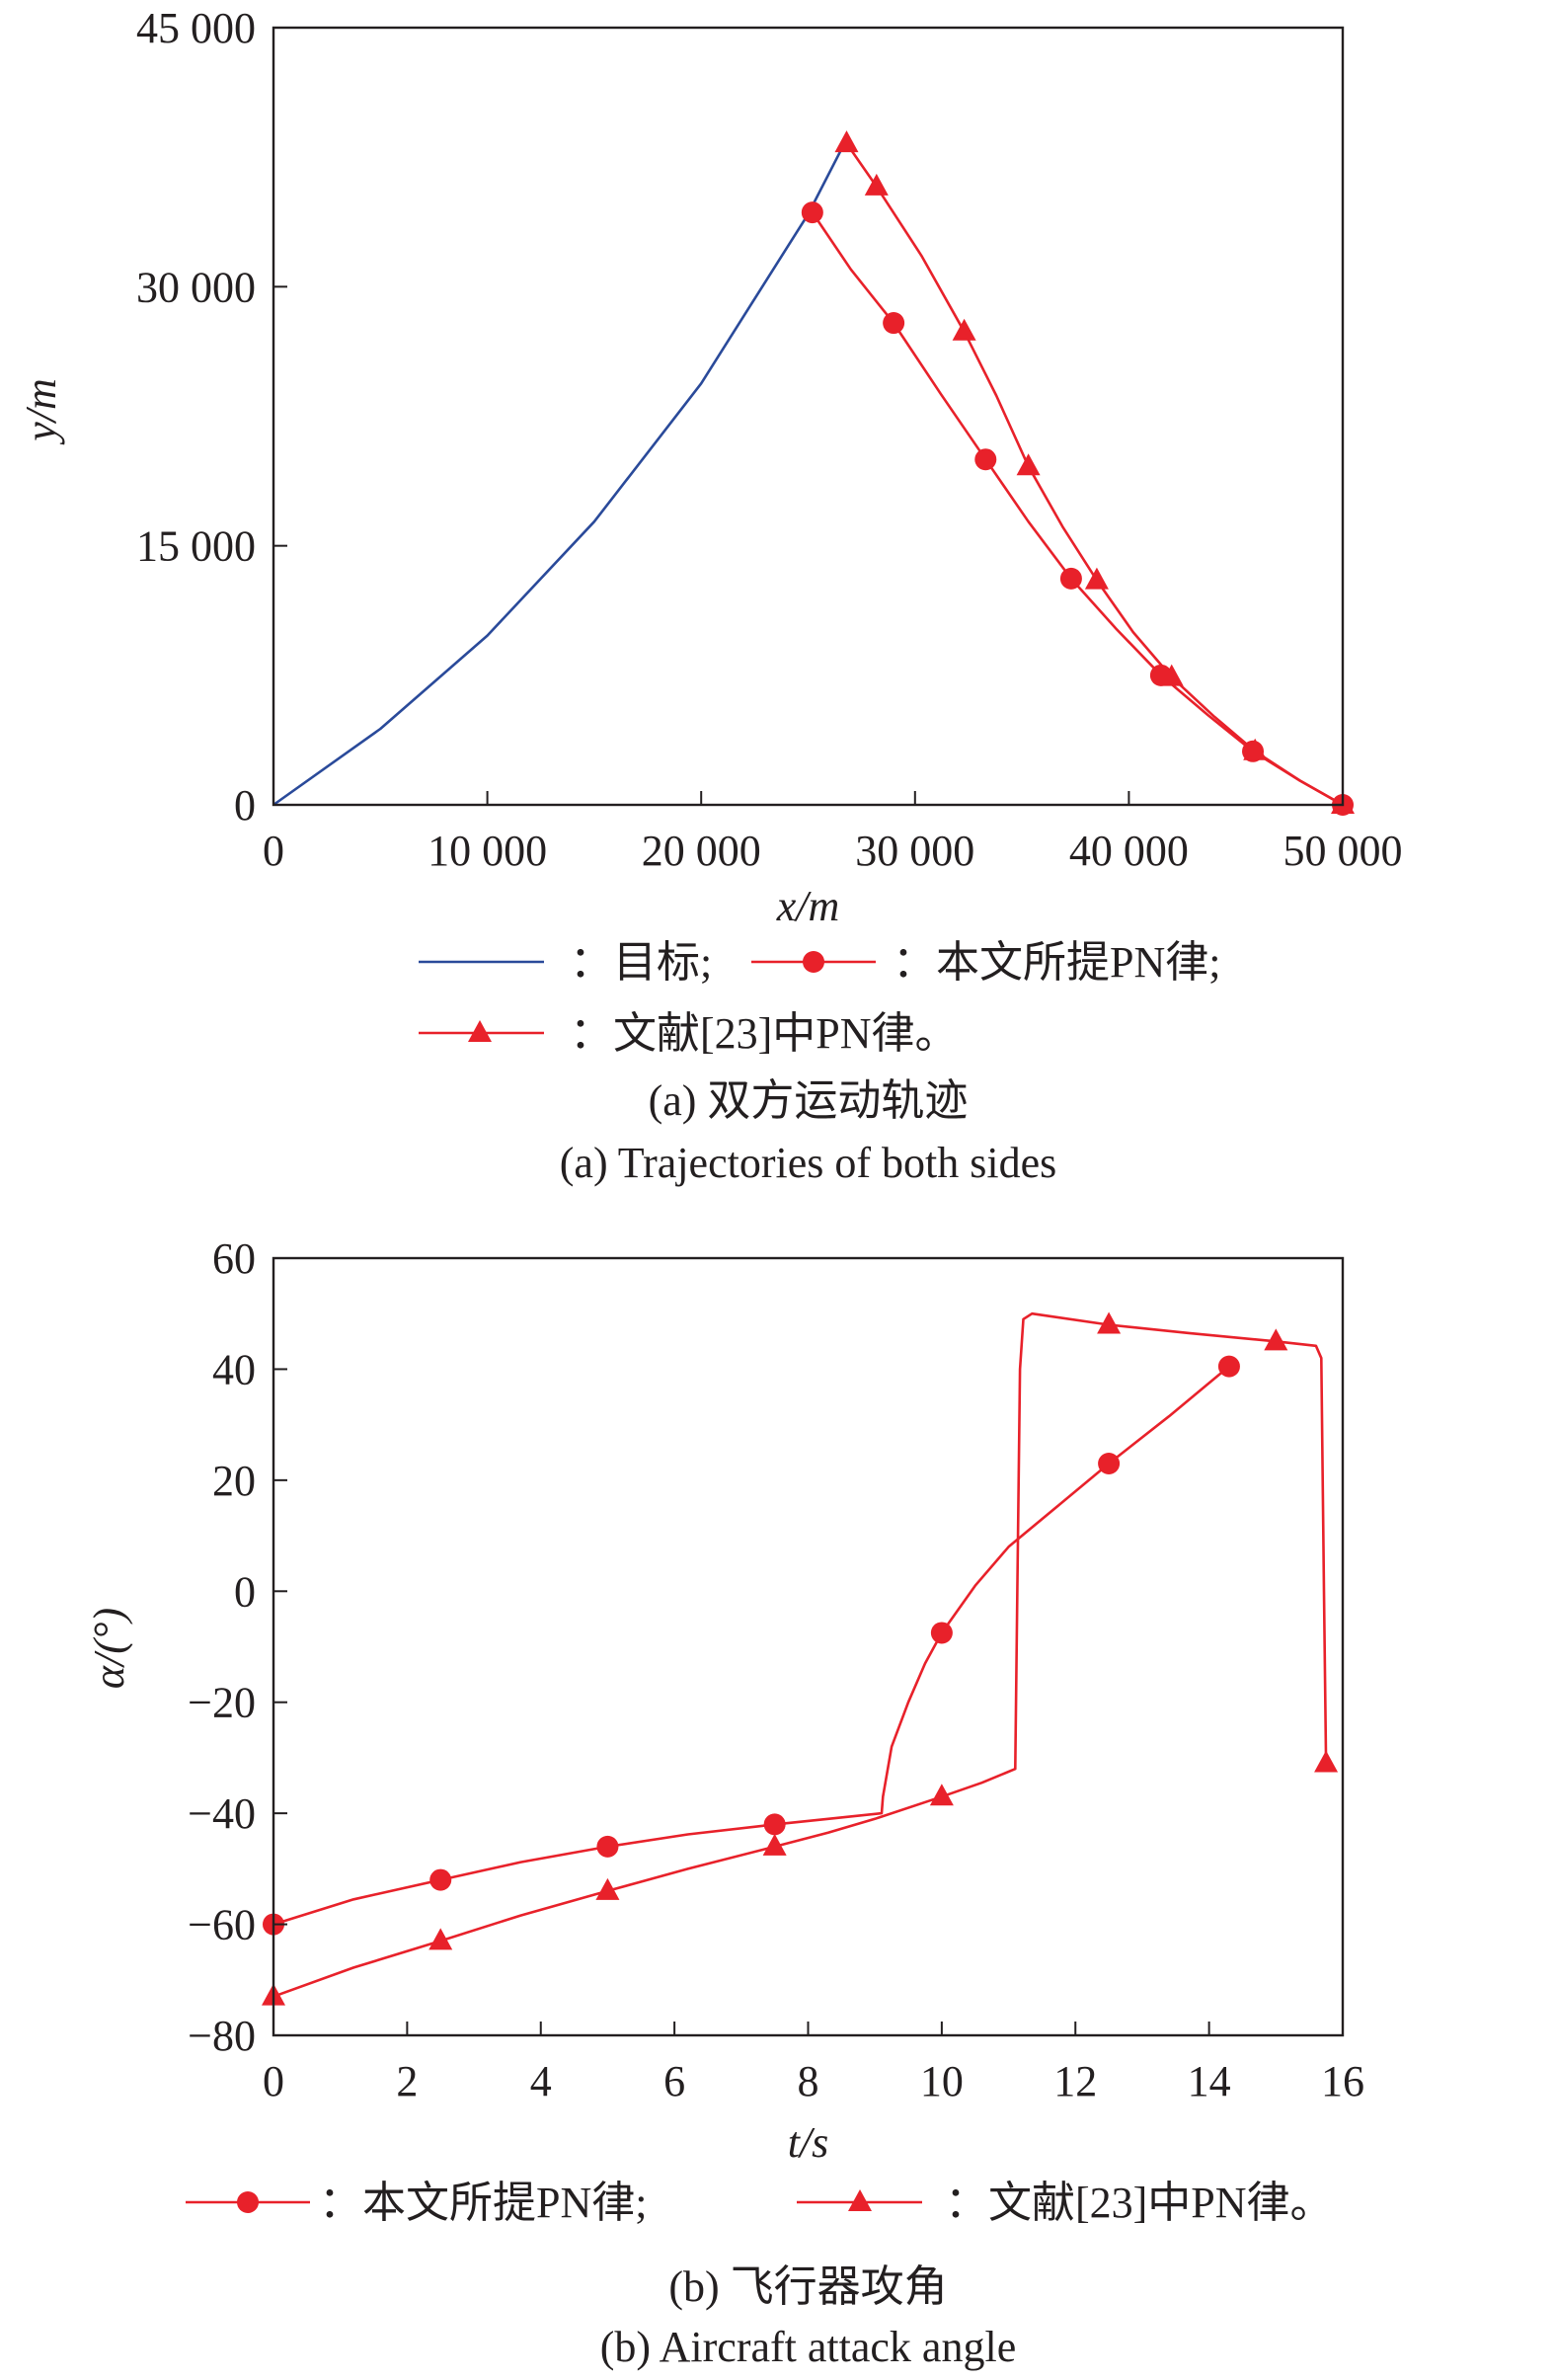 Image resolution: width=1555 pixels, height=2380 pixels. Describe the element at coordinates (702, 851) in the screenshot. I see `x-tick-label: 20 000` at that location.